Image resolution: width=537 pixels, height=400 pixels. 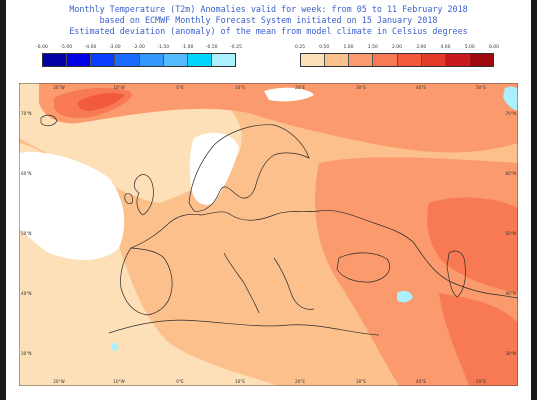 What do you see at coordinates (510, 173) in the screenshot?
I see `latitude-label-right: 60°N` at bounding box center [510, 173].